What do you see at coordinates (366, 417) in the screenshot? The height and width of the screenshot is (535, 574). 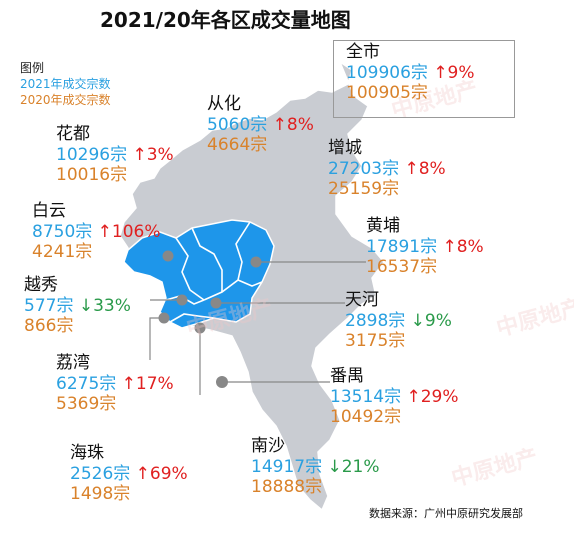 I see `district-2020: 10492宗` at bounding box center [366, 417].